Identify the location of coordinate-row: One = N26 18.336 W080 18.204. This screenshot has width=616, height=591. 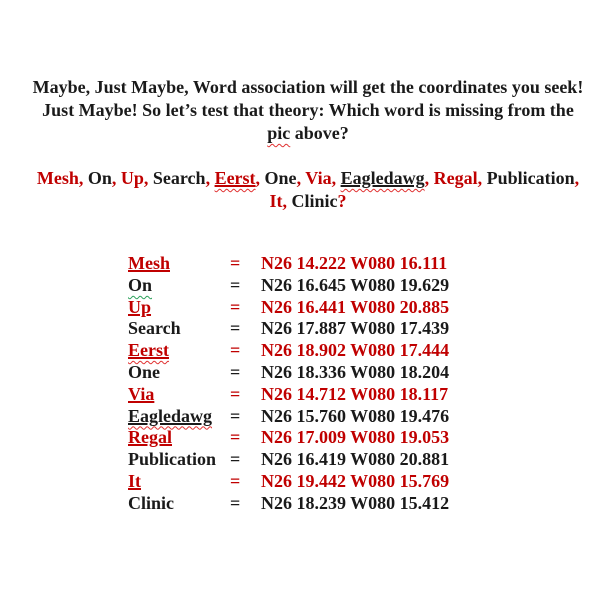
(372, 373).